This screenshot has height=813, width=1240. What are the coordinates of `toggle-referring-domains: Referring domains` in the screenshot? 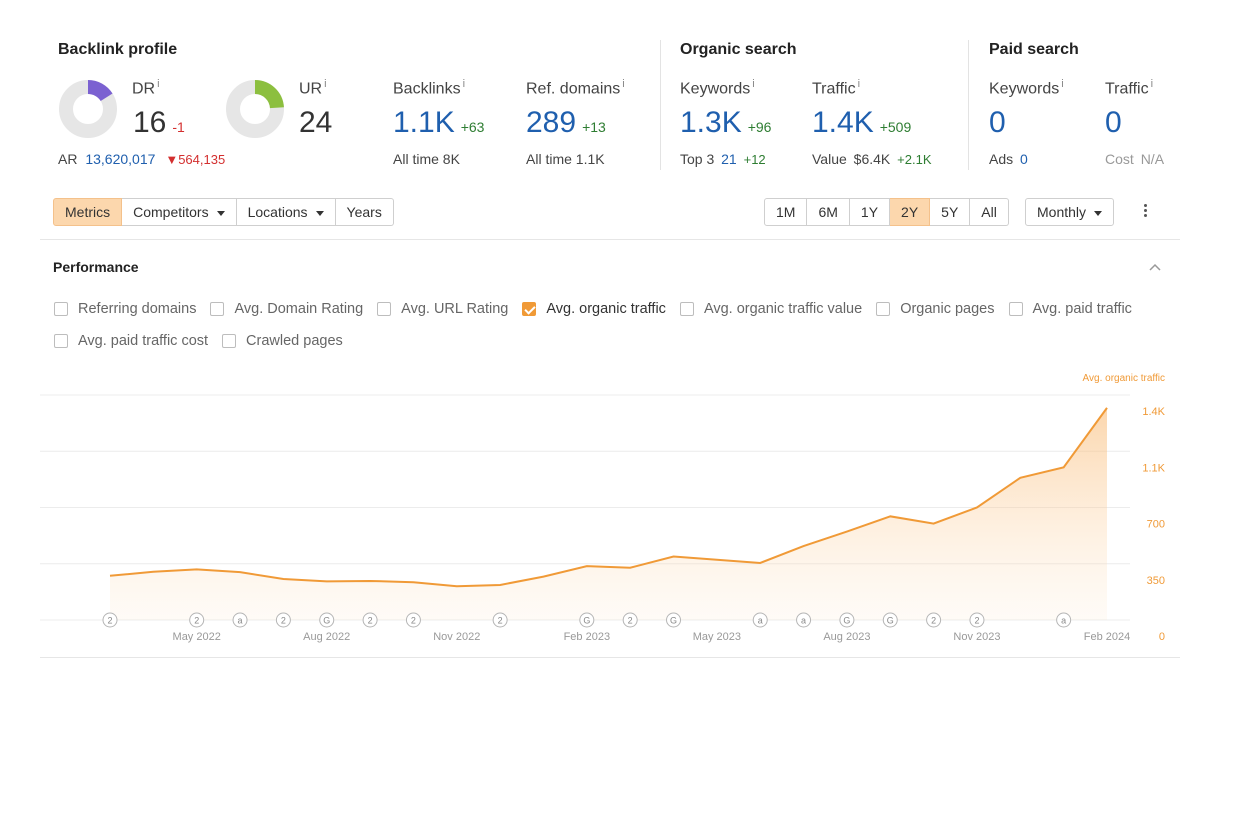 It's located at (125, 309).